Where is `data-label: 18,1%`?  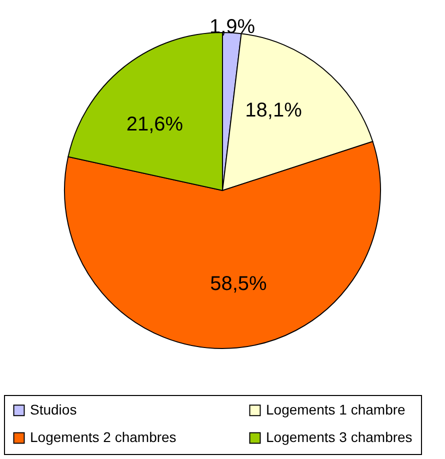
data-label: 18,1% is located at coordinates (273, 111).